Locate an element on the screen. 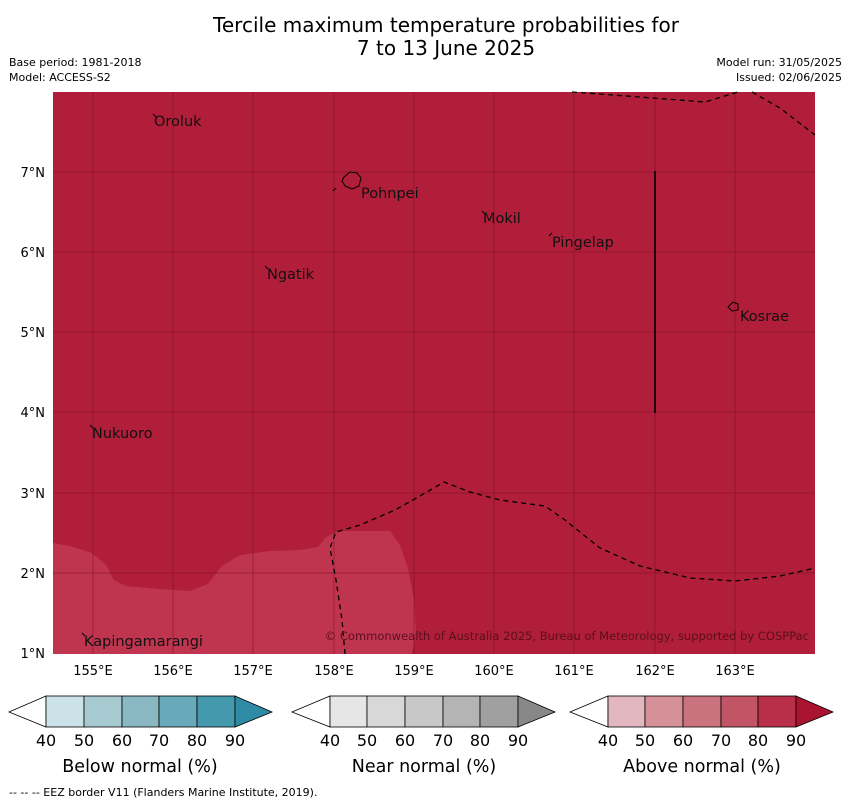  cb-near-tick: 60 is located at coordinates (405, 740).